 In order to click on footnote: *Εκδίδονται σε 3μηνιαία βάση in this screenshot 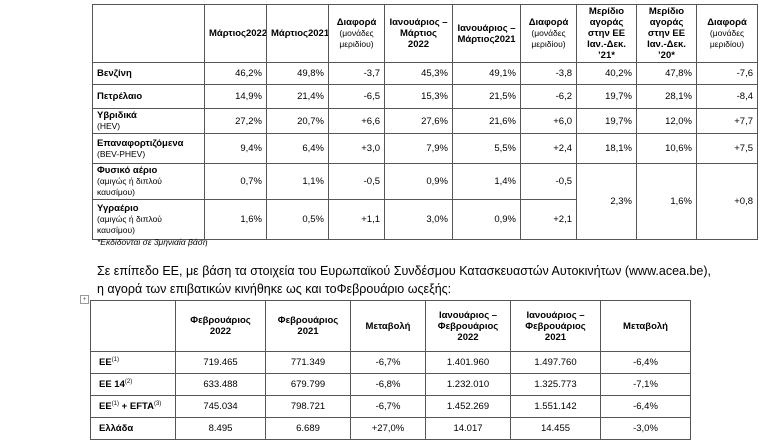, I will do `click(152, 242)`.